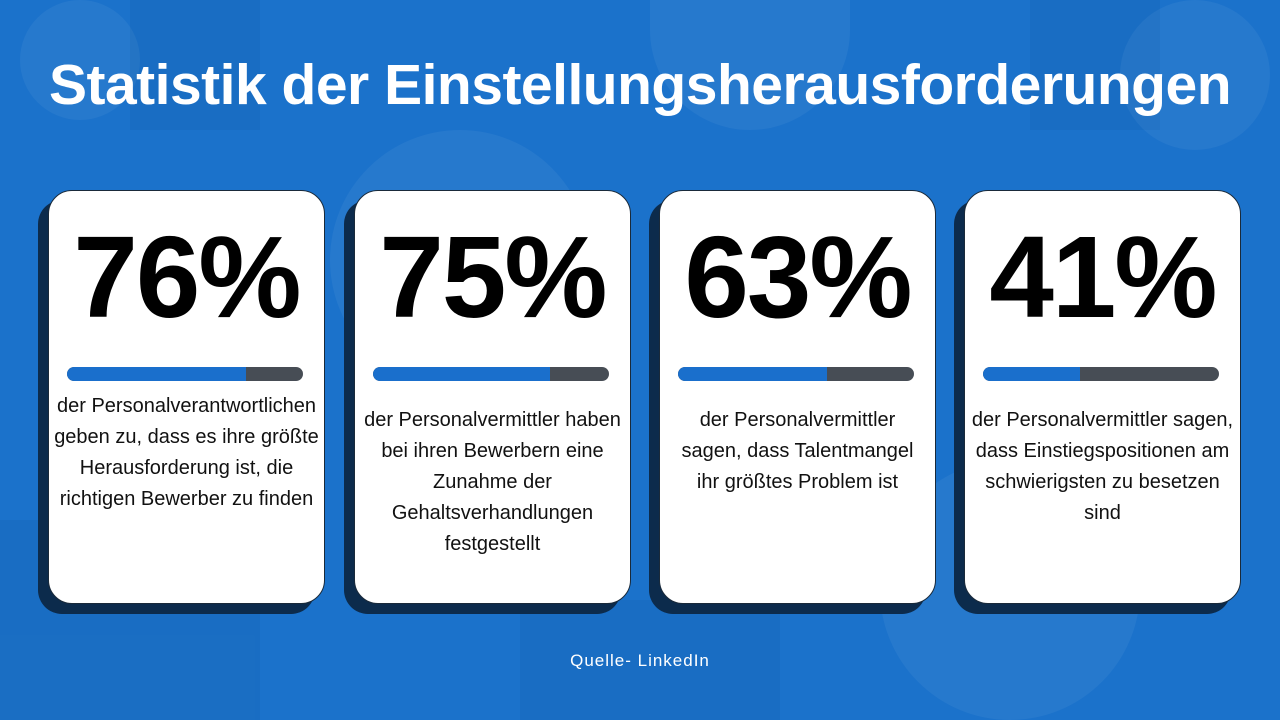 The height and width of the screenshot is (720, 1280). What do you see at coordinates (493, 277) in the screenshot?
I see `stat-value: 75%` at bounding box center [493, 277].